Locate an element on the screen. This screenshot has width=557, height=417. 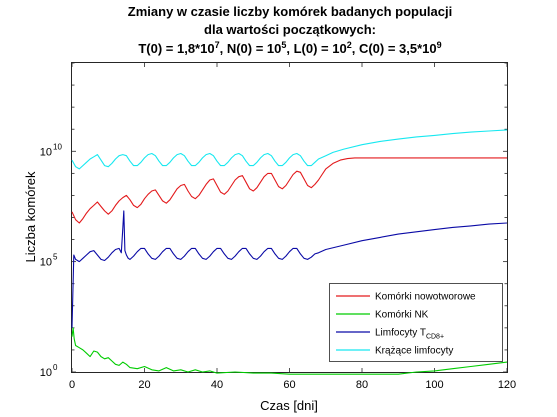
y-tick-label: 10⁰ is located at coordinates (49, 371).